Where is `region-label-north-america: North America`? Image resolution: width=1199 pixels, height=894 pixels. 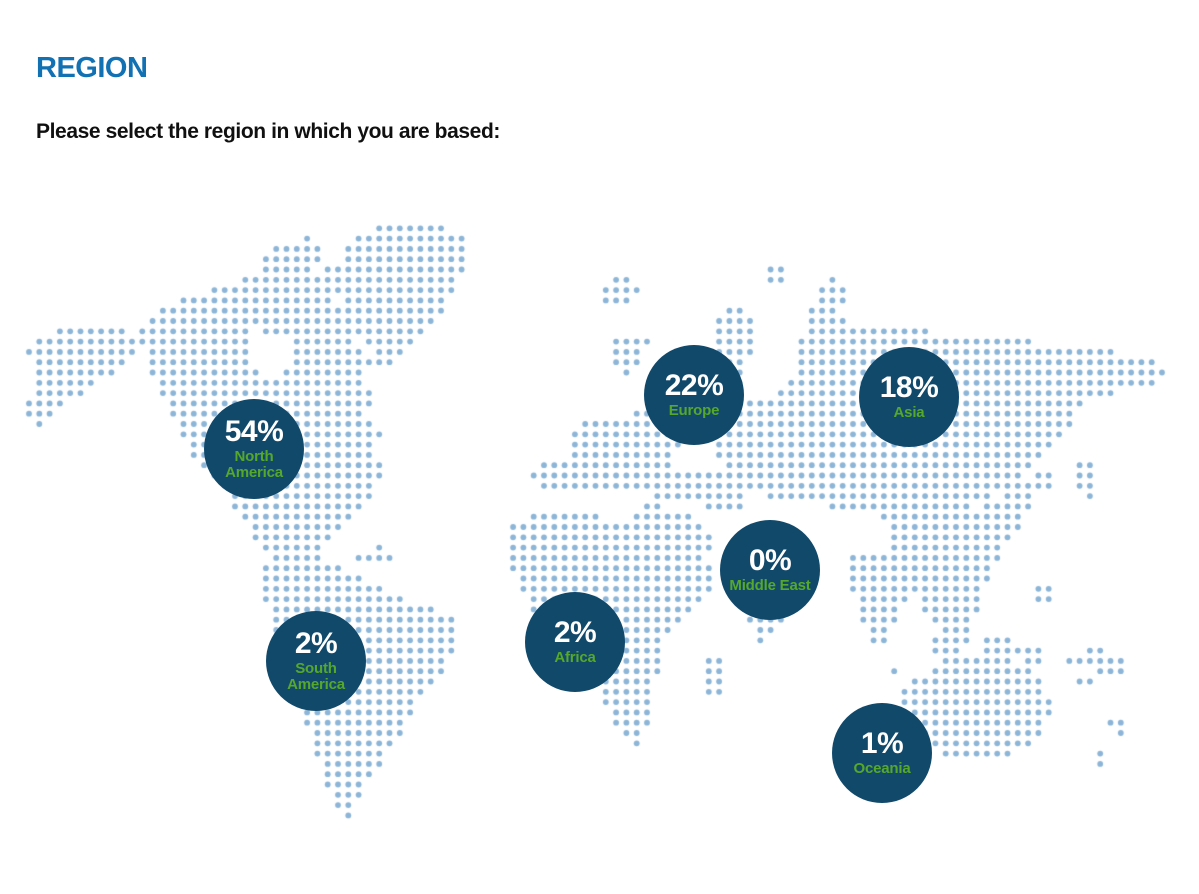 region-label-north-america: North America is located at coordinates (254, 464).